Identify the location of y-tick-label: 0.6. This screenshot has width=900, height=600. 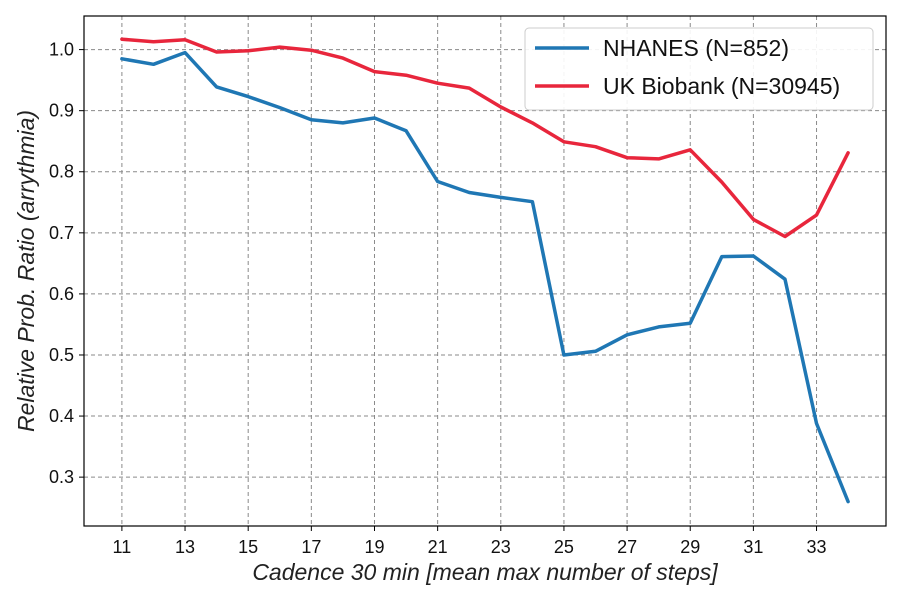
(61, 294).